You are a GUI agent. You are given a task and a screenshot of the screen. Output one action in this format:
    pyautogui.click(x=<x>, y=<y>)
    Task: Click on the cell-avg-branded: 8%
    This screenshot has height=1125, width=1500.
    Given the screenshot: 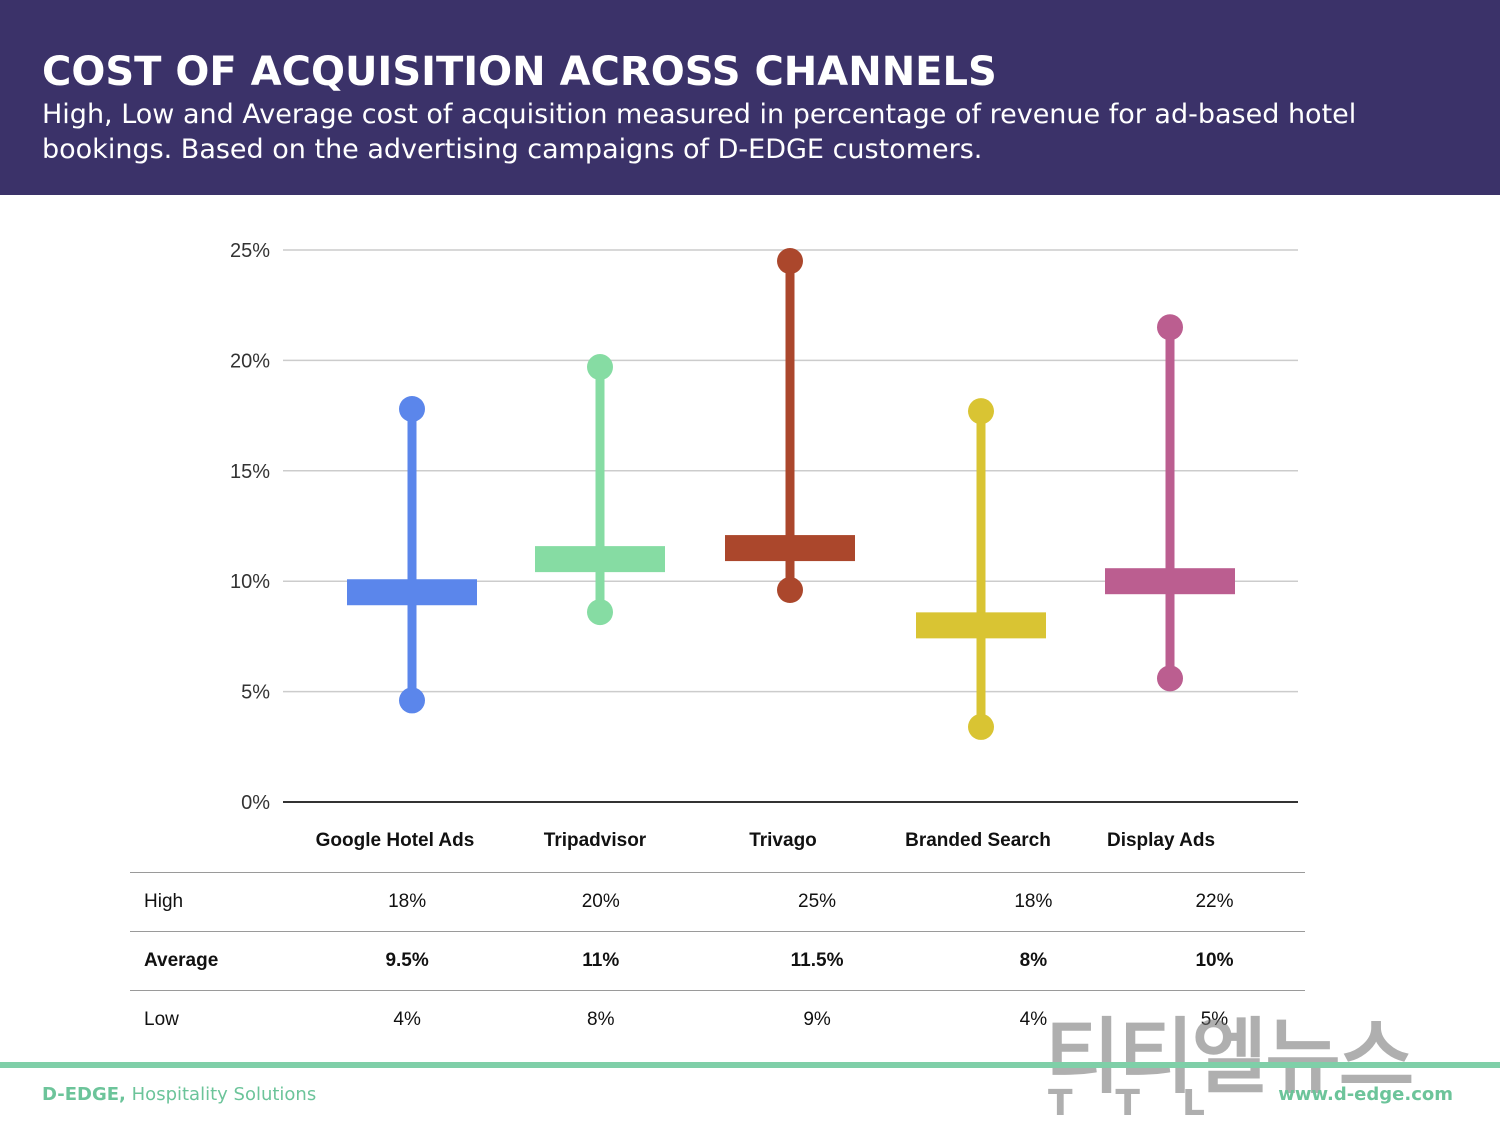 What is the action you would take?
    pyautogui.click(x=1033, y=961)
    